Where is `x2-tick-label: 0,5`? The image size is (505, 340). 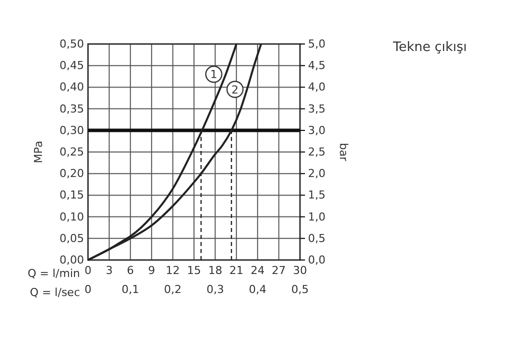
x2-tick-label: 0,5 is located at coordinates (300, 289).